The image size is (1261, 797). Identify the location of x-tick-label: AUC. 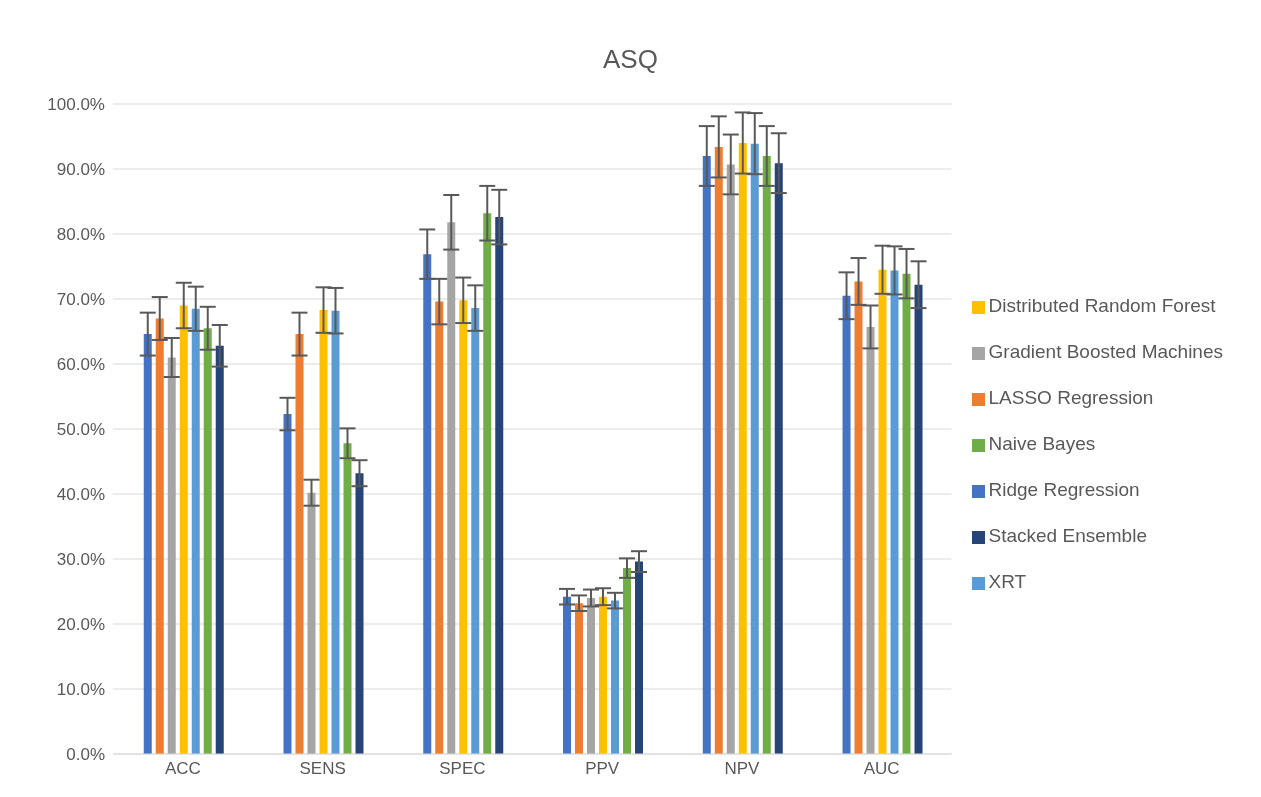
(881, 769).